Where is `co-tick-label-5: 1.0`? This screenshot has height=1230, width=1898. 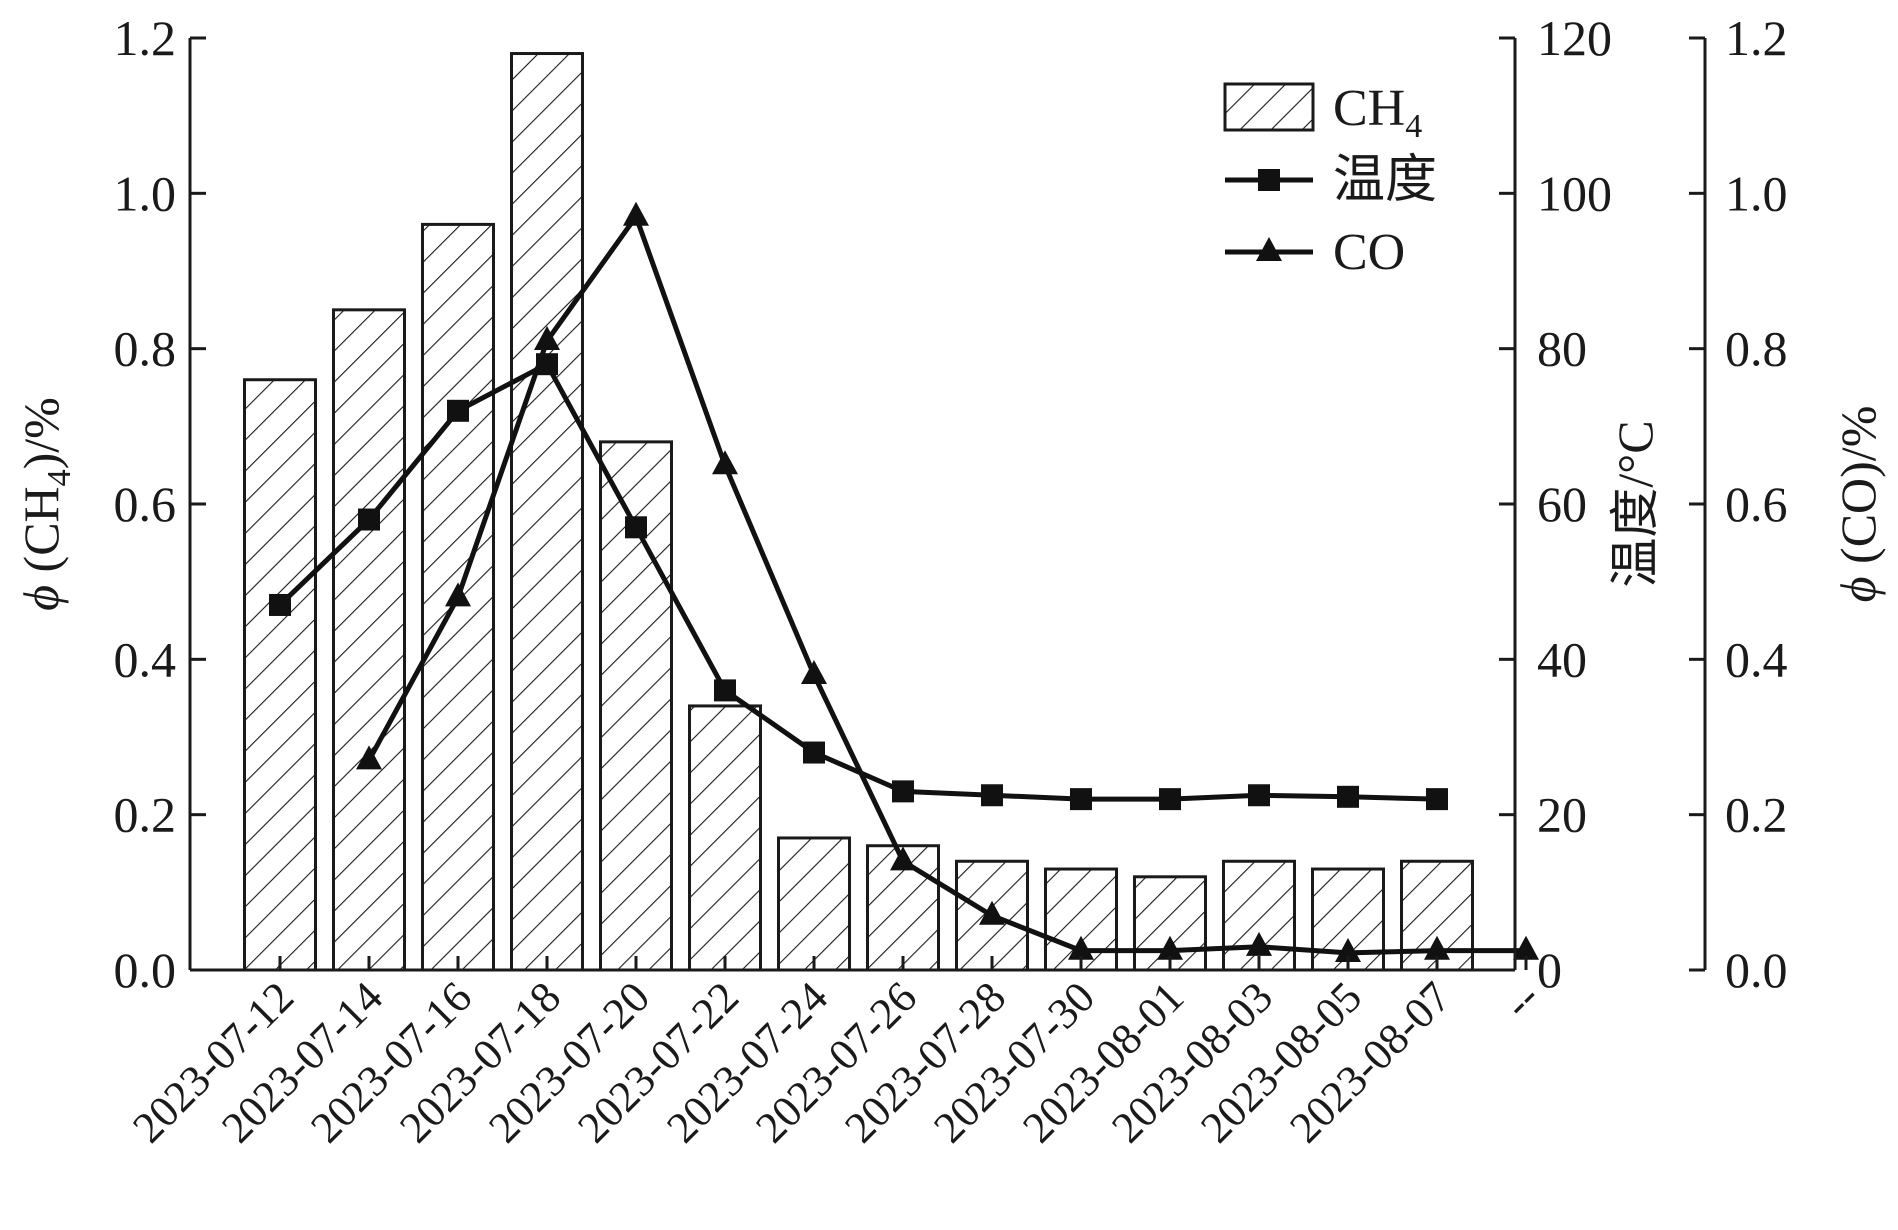 co-tick-label-5: 1.0 is located at coordinates (1756, 193).